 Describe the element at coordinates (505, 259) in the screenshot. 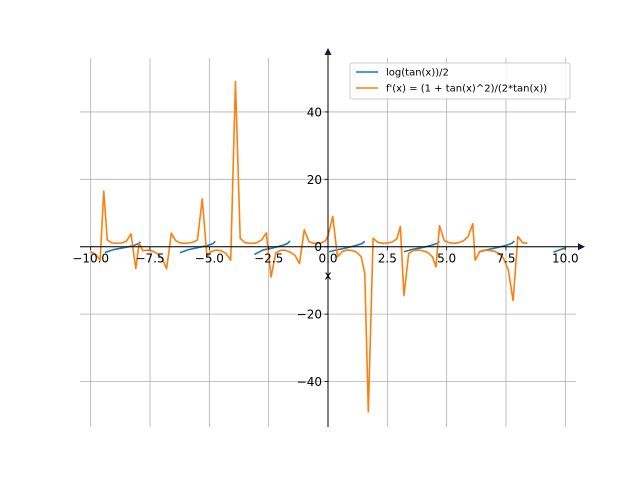

I see `x-tick-label: 7.5` at that location.